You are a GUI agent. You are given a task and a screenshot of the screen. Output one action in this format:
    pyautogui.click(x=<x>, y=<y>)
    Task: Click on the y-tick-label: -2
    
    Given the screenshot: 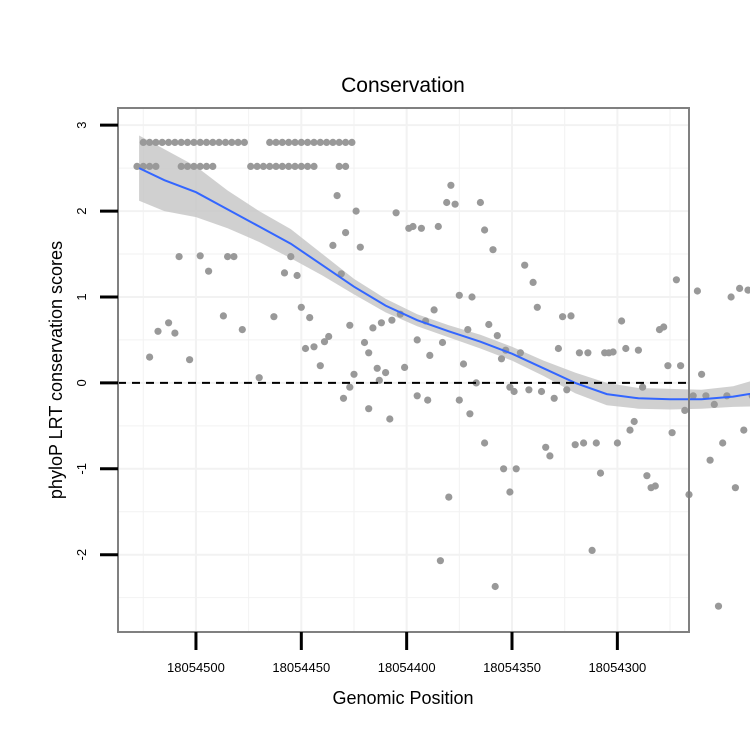 What is the action you would take?
    pyautogui.click(x=81, y=555)
    